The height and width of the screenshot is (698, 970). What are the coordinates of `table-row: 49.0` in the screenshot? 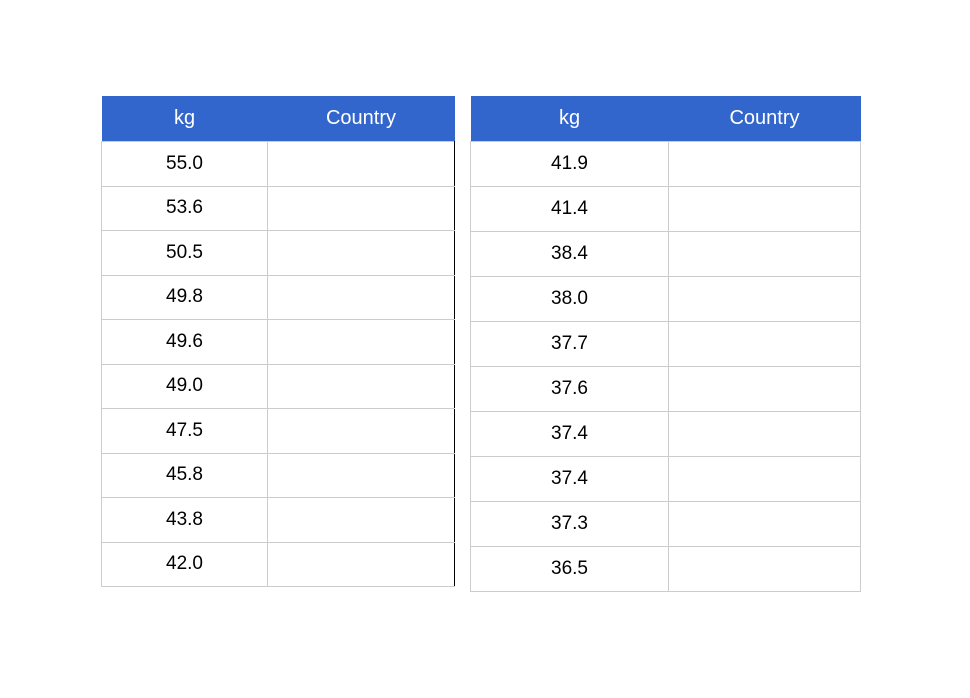 It's located at (278, 386).